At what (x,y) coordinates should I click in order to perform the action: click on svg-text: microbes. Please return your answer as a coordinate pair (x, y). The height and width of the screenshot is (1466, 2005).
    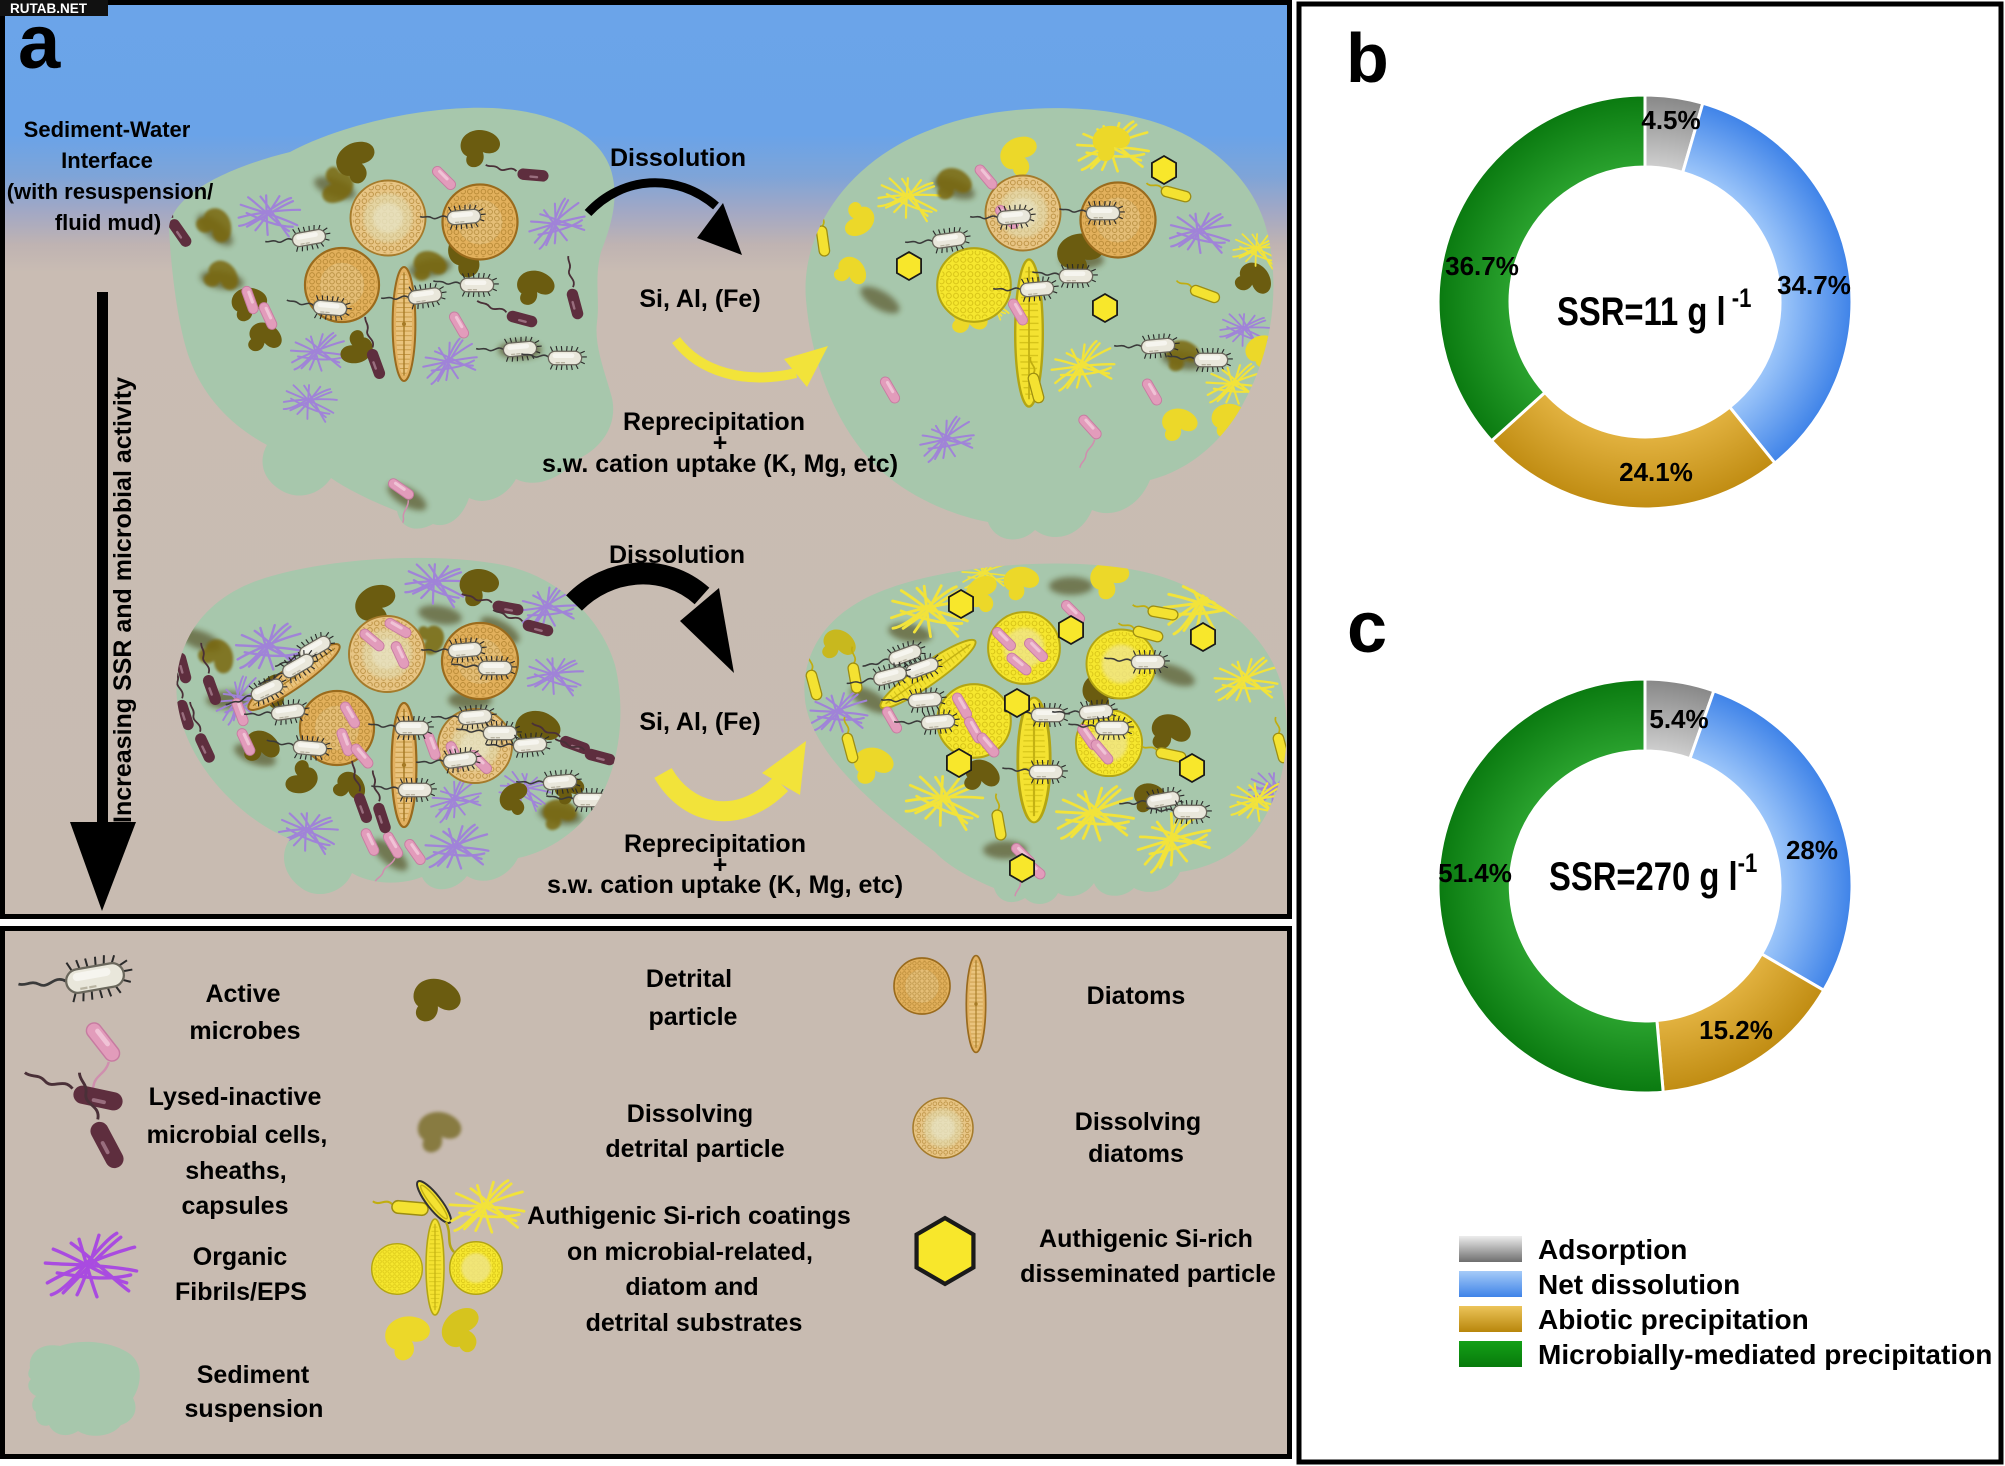
    Looking at the image, I should click on (244, 1031).